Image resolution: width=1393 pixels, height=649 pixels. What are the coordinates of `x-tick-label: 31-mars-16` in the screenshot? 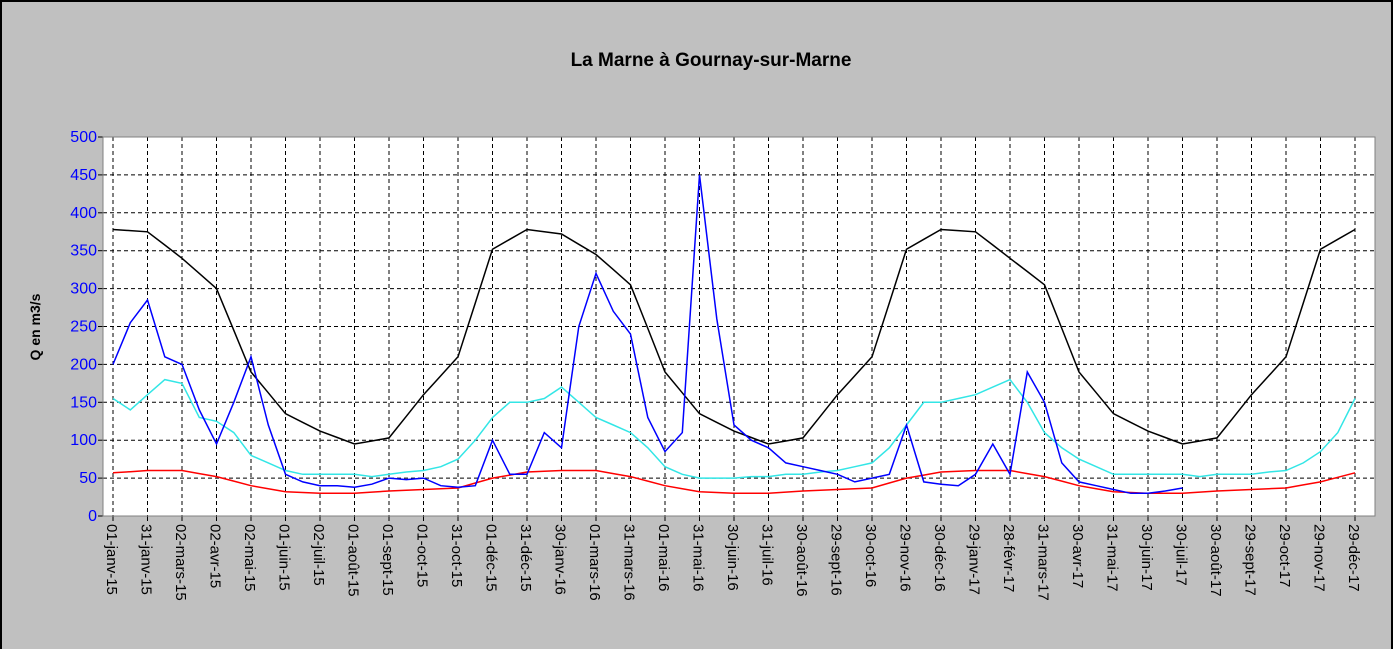 It's located at (629, 562).